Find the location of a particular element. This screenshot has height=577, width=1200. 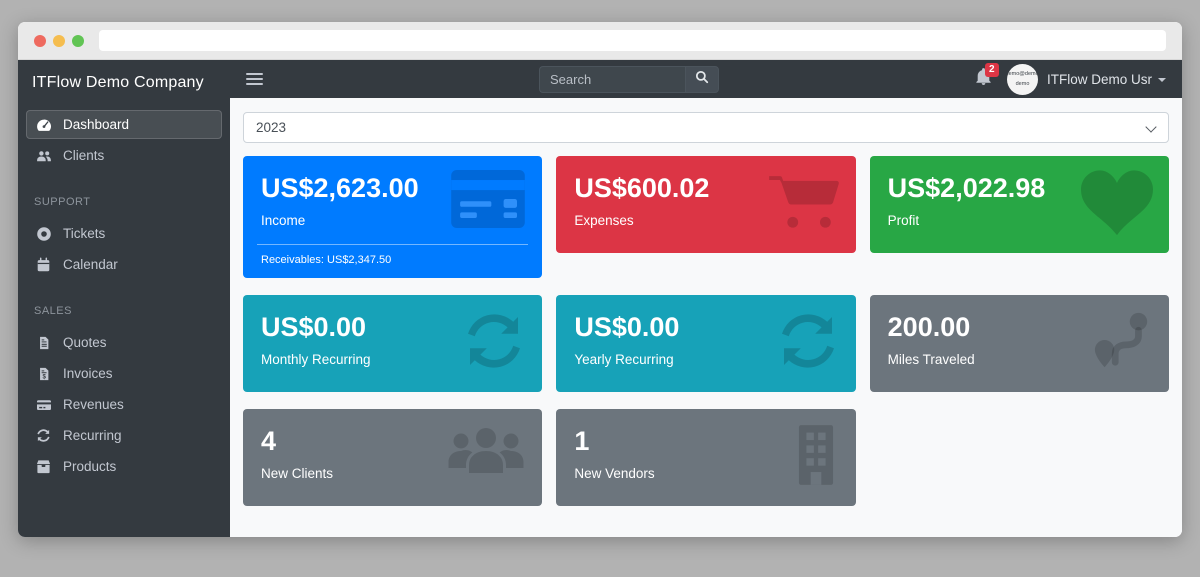

sidebar-item-dashboard: Dashboard is located at coordinates (124, 124).